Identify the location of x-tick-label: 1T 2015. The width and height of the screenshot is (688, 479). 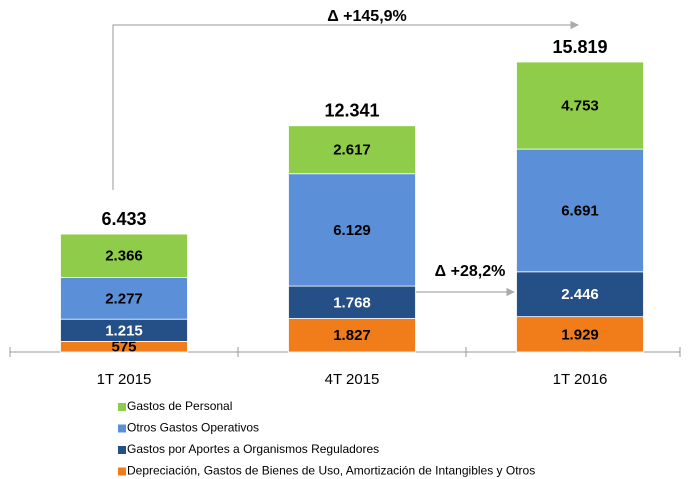
(124, 379).